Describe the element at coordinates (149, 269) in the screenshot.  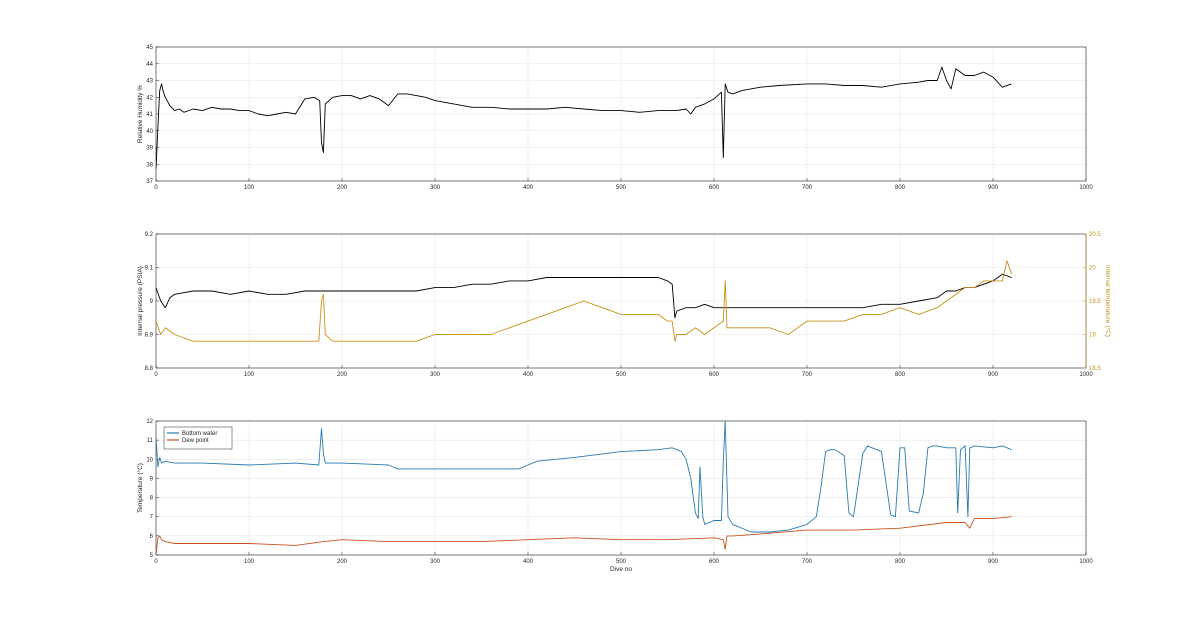
I see `y-tick-label: 9.1` at that location.